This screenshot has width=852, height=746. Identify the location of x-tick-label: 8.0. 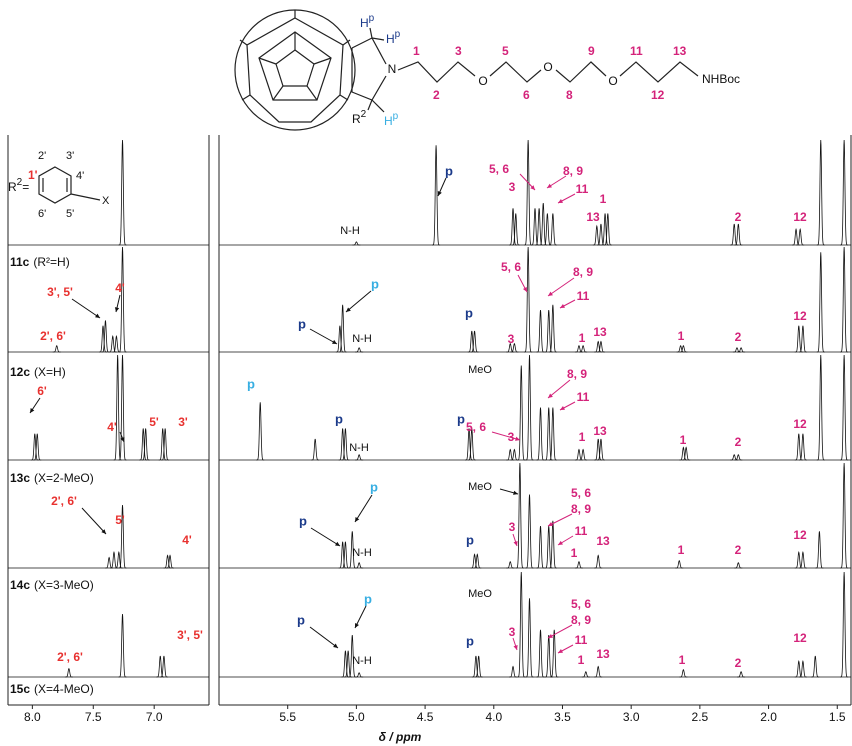
(32, 717).